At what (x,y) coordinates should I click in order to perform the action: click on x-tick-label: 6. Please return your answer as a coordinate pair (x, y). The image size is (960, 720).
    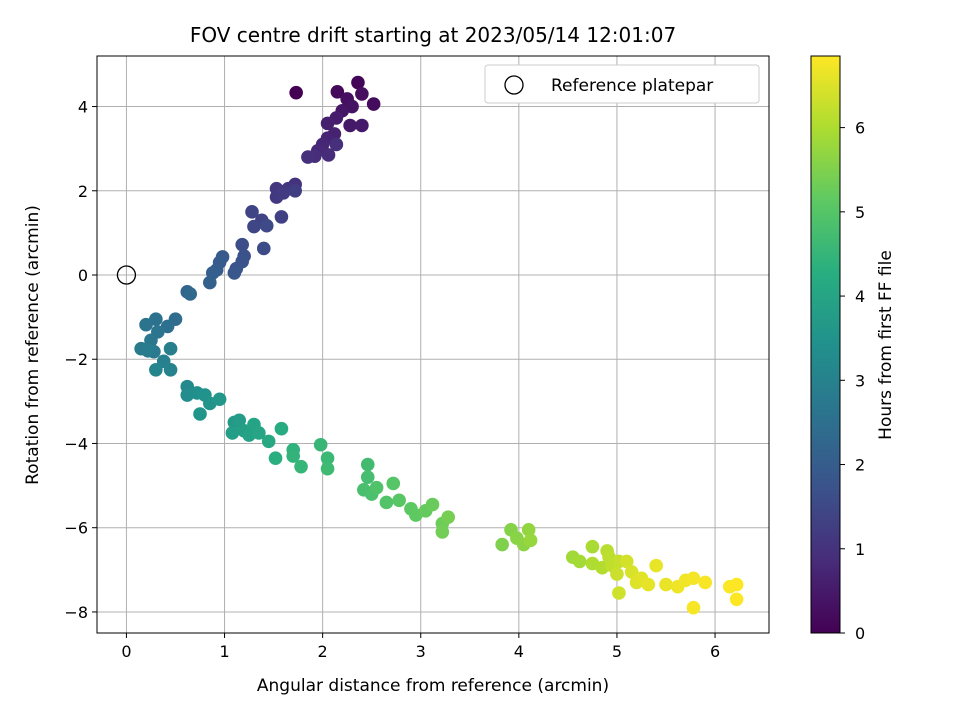
    Looking at the image, I should click on (715, 651).